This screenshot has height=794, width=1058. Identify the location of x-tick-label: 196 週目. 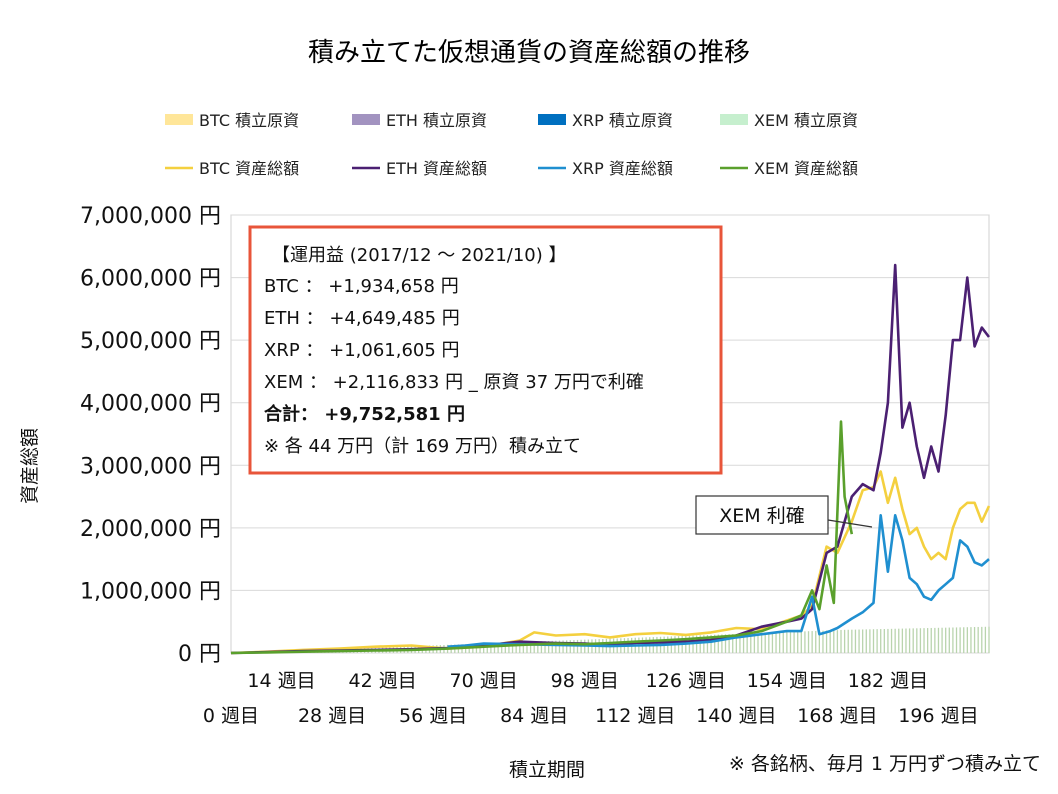
(938, 716).